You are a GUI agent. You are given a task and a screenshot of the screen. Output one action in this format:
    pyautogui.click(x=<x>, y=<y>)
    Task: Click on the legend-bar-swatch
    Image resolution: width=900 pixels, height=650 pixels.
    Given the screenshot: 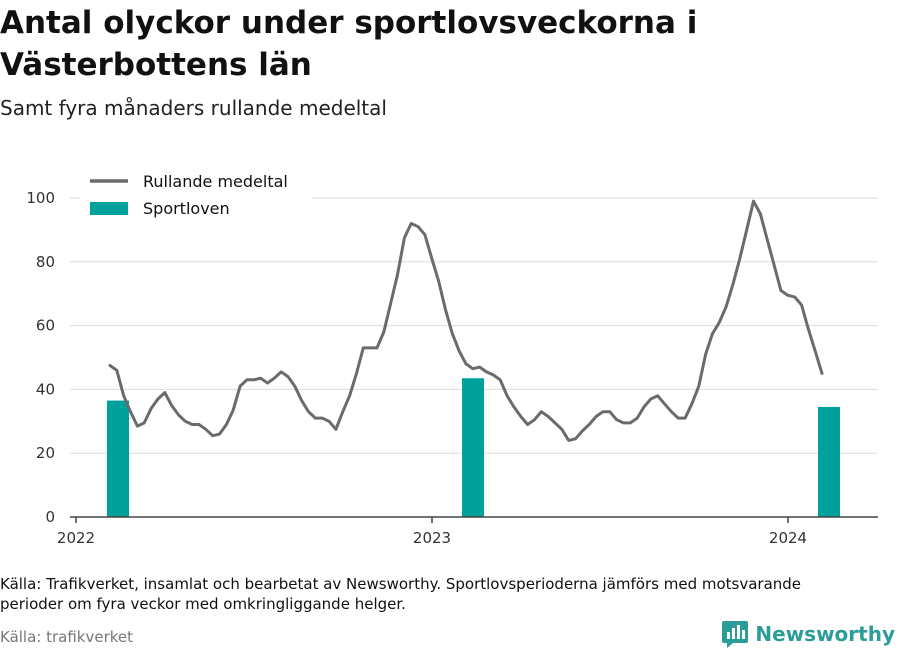 What is the action you would take?
    pyautogui.click(x=109, y=208)
    